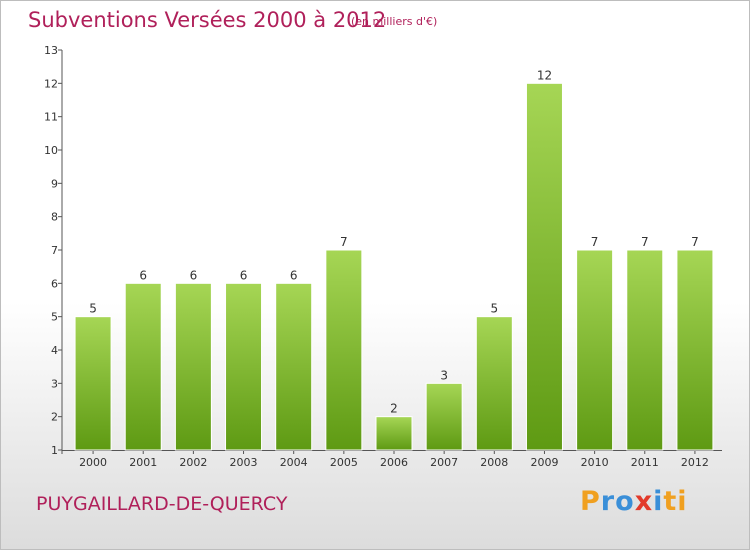  I want to click on y-tick-label: 9, so click(54, 183).